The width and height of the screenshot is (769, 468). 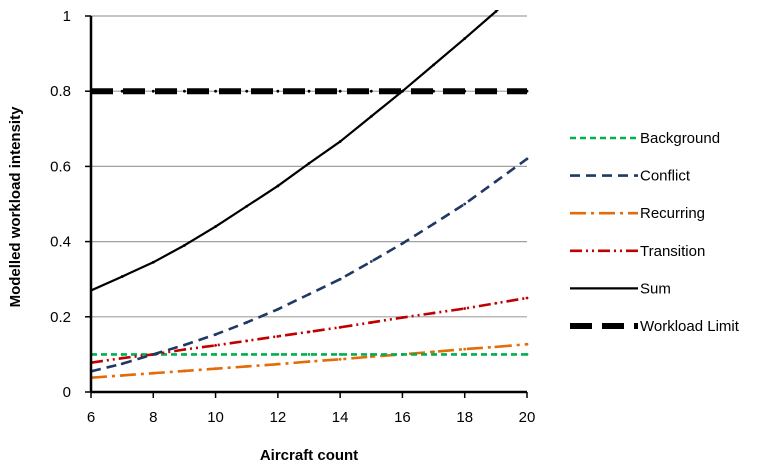 What do you see at coordinates (278, 417) in the screenshot?
I see `x-tick-label-3: 12` at bounding box center [278, 417].